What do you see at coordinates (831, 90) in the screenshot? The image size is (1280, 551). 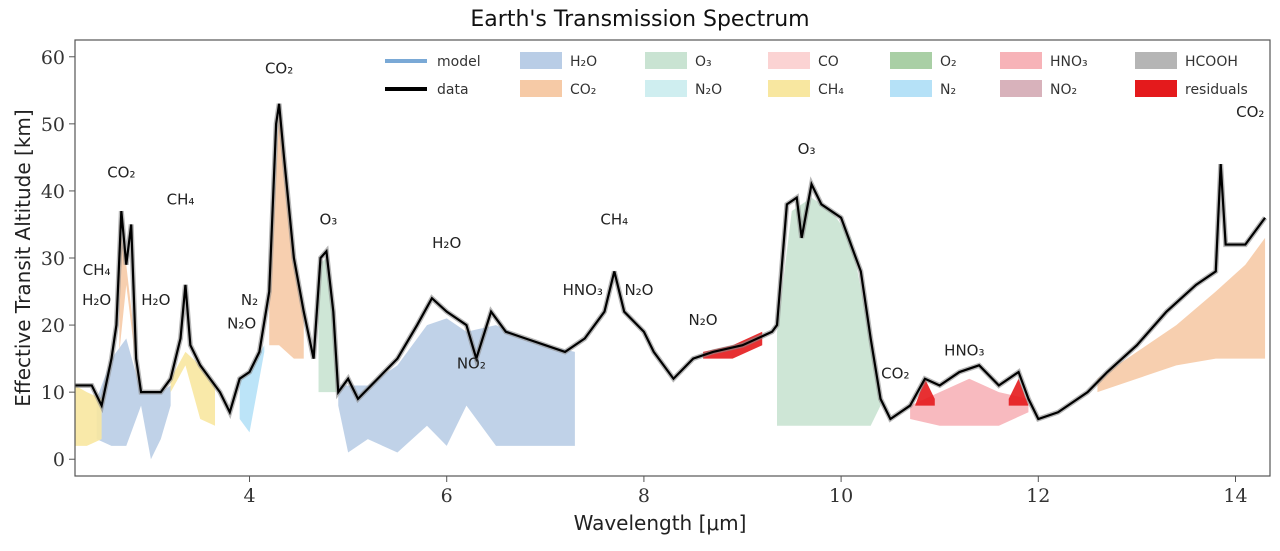 I see `legend-label: CH₄` at bounding box center [831, 90].